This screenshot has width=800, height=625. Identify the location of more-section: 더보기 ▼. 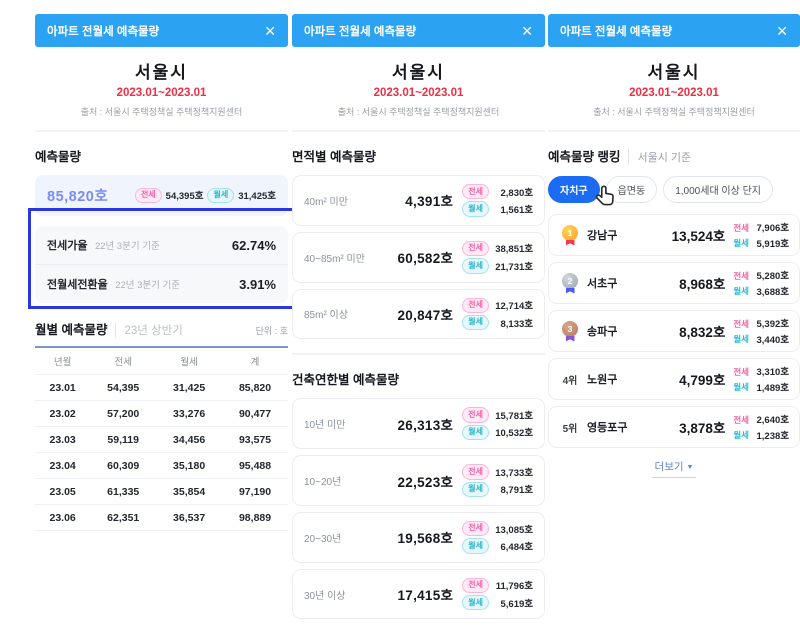
(674, 467).